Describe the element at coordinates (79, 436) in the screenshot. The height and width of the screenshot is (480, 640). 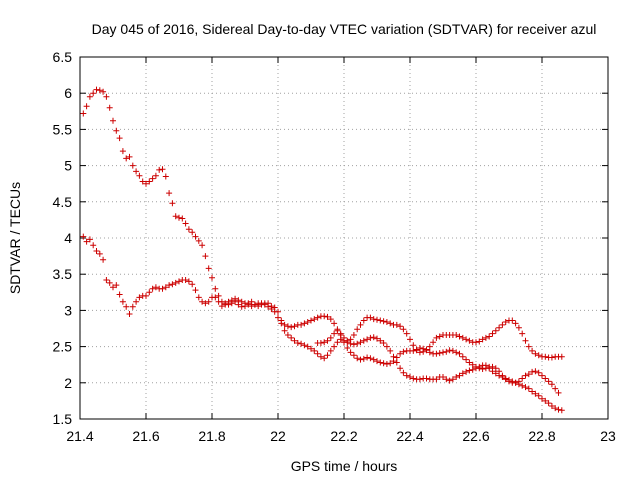
I see `x-tick-label: 21.4` at that location.